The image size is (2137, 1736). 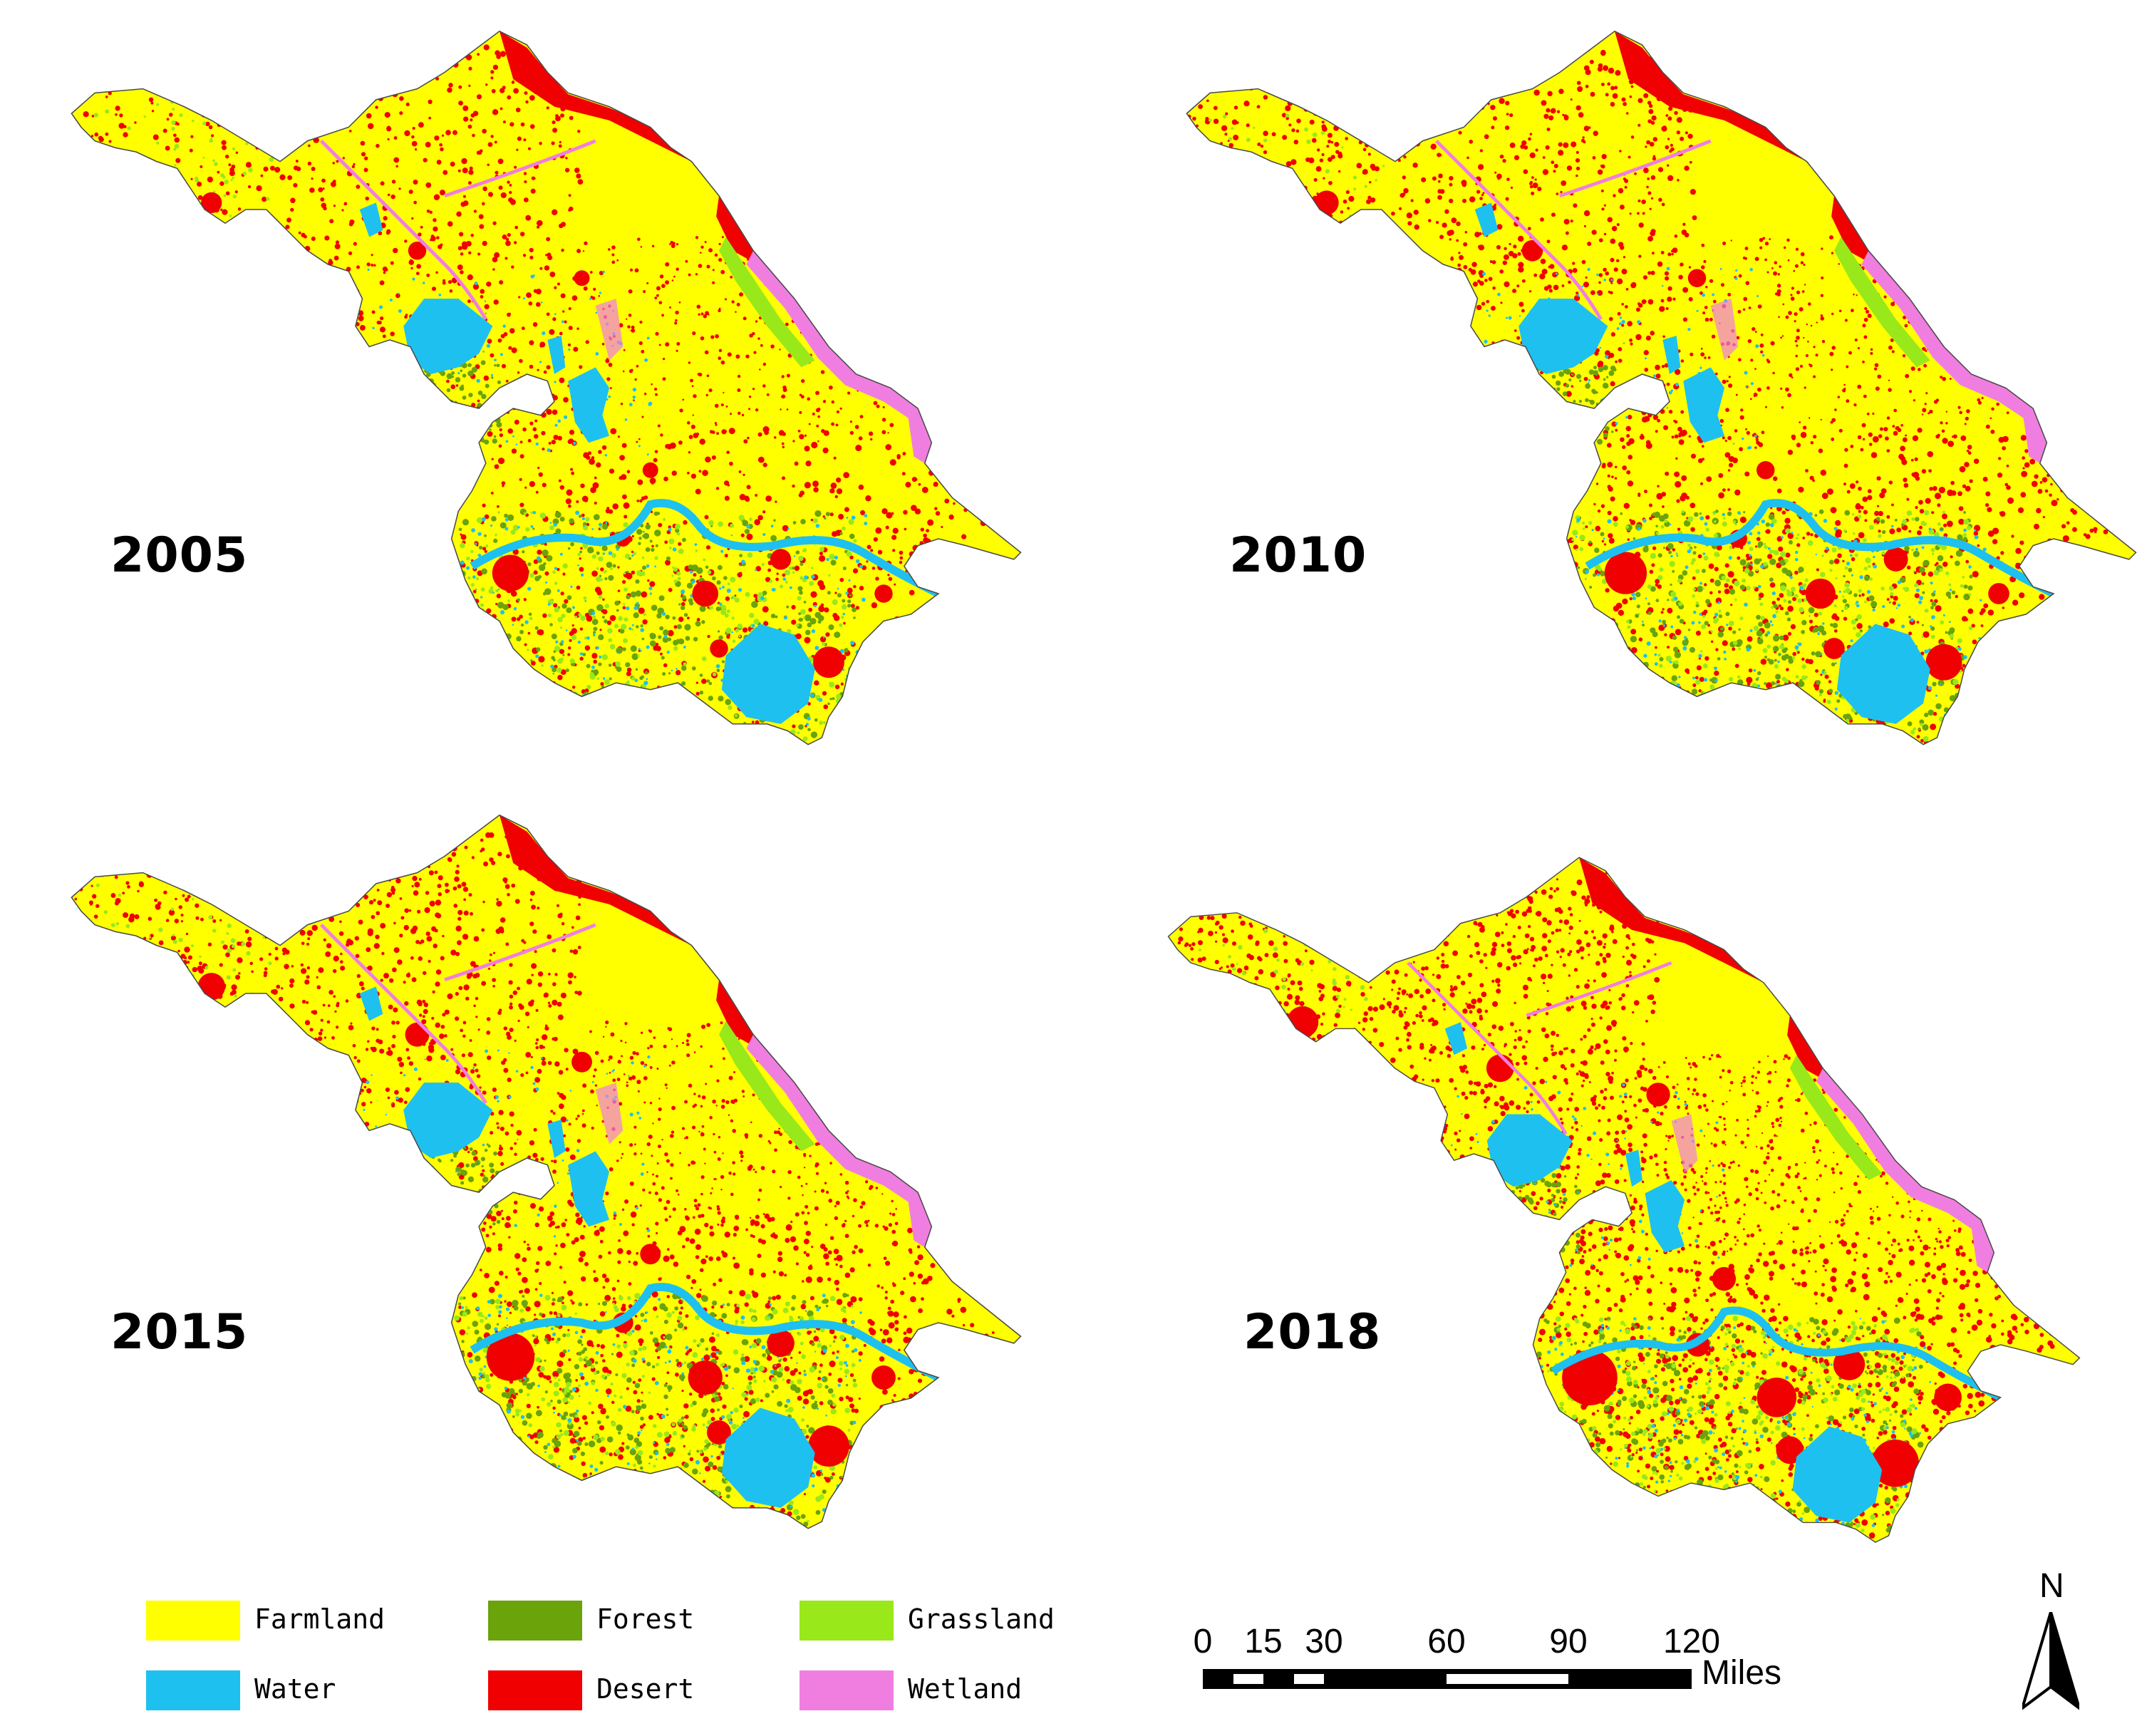 What do you see at coordinates (179, 555) in the screenshot?
I see `year-label: 2005` at bounding box center [179, 555].